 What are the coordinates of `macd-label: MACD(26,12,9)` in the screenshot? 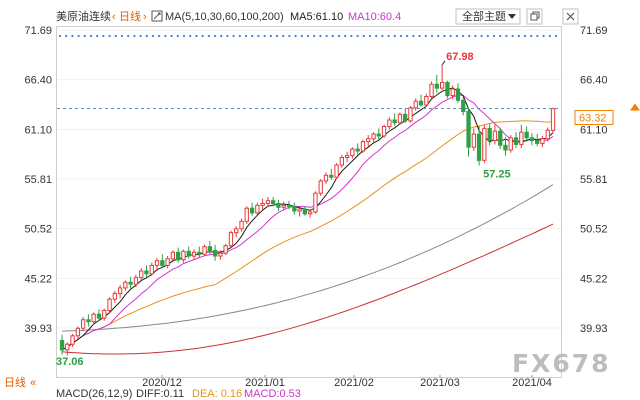 It's located at (94, 394).